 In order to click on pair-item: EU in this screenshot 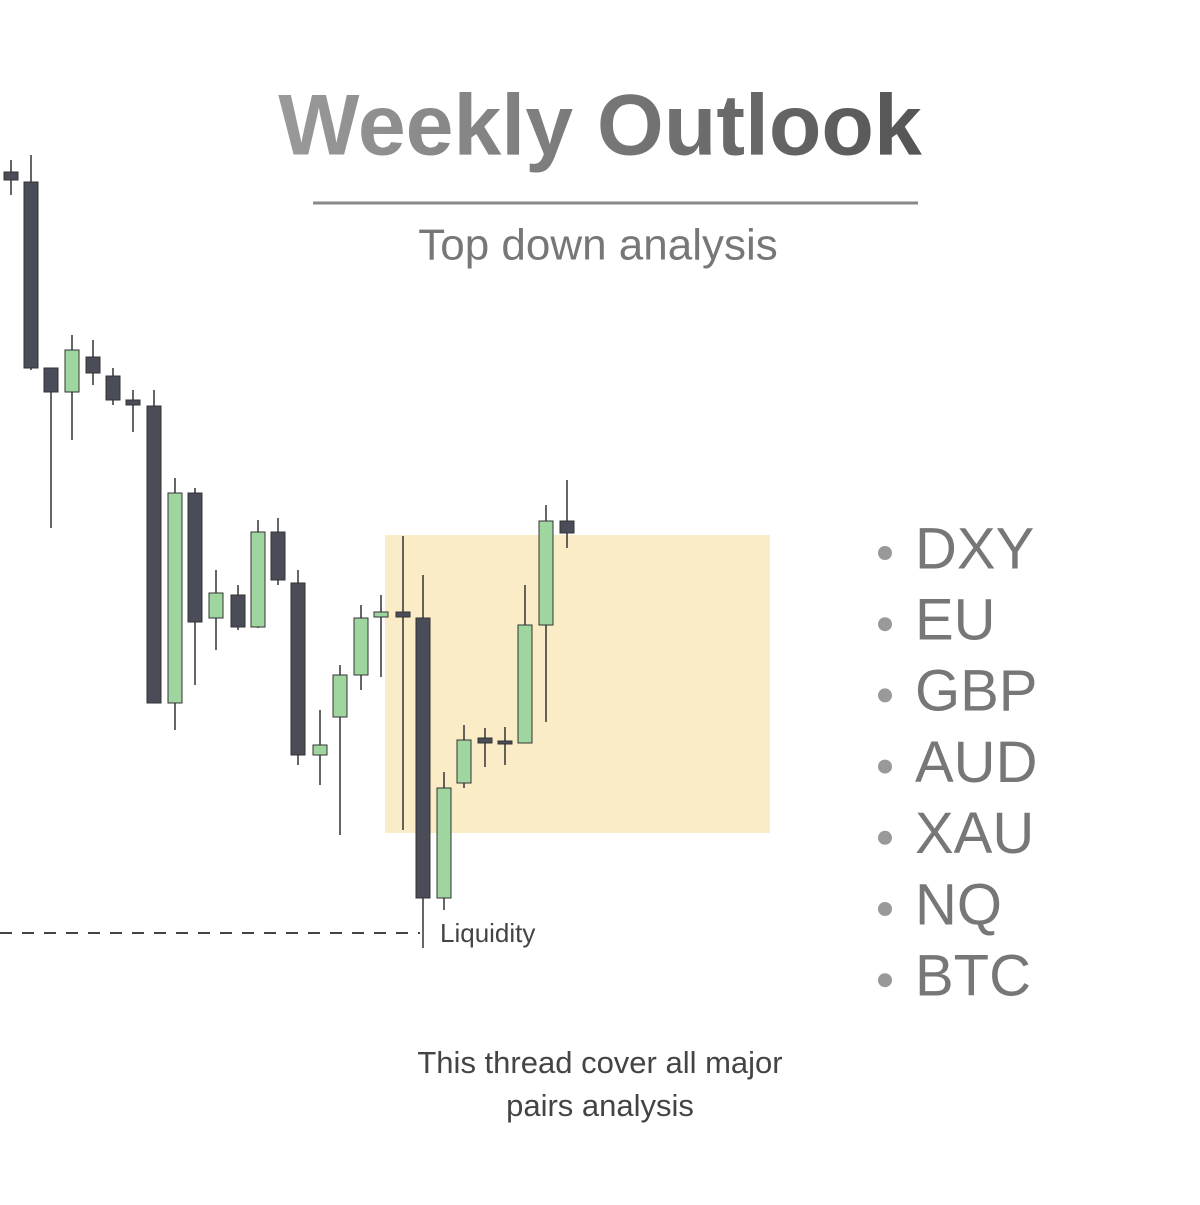, I will do `click(955, 620)`.